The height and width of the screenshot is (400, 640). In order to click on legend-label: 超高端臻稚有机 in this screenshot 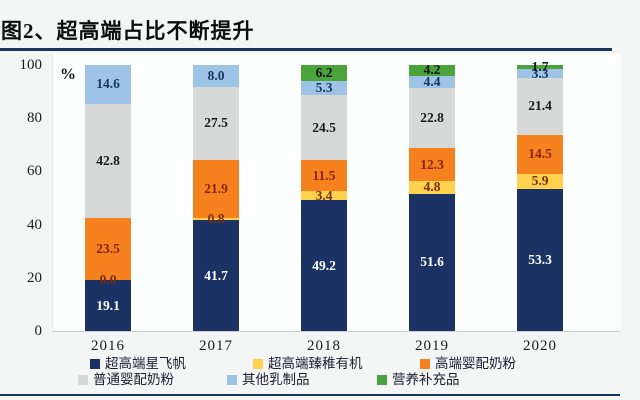, I will do `click(315, 363)`.